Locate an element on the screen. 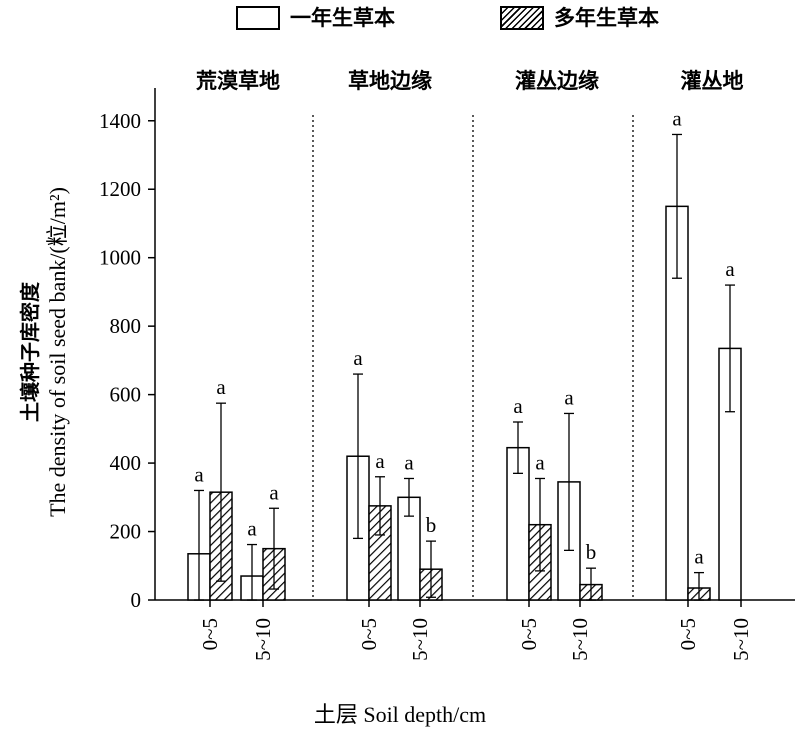 This screenshot has height=732, width=800. y-tick-label: 1200 is located at coordinates (120, 189).